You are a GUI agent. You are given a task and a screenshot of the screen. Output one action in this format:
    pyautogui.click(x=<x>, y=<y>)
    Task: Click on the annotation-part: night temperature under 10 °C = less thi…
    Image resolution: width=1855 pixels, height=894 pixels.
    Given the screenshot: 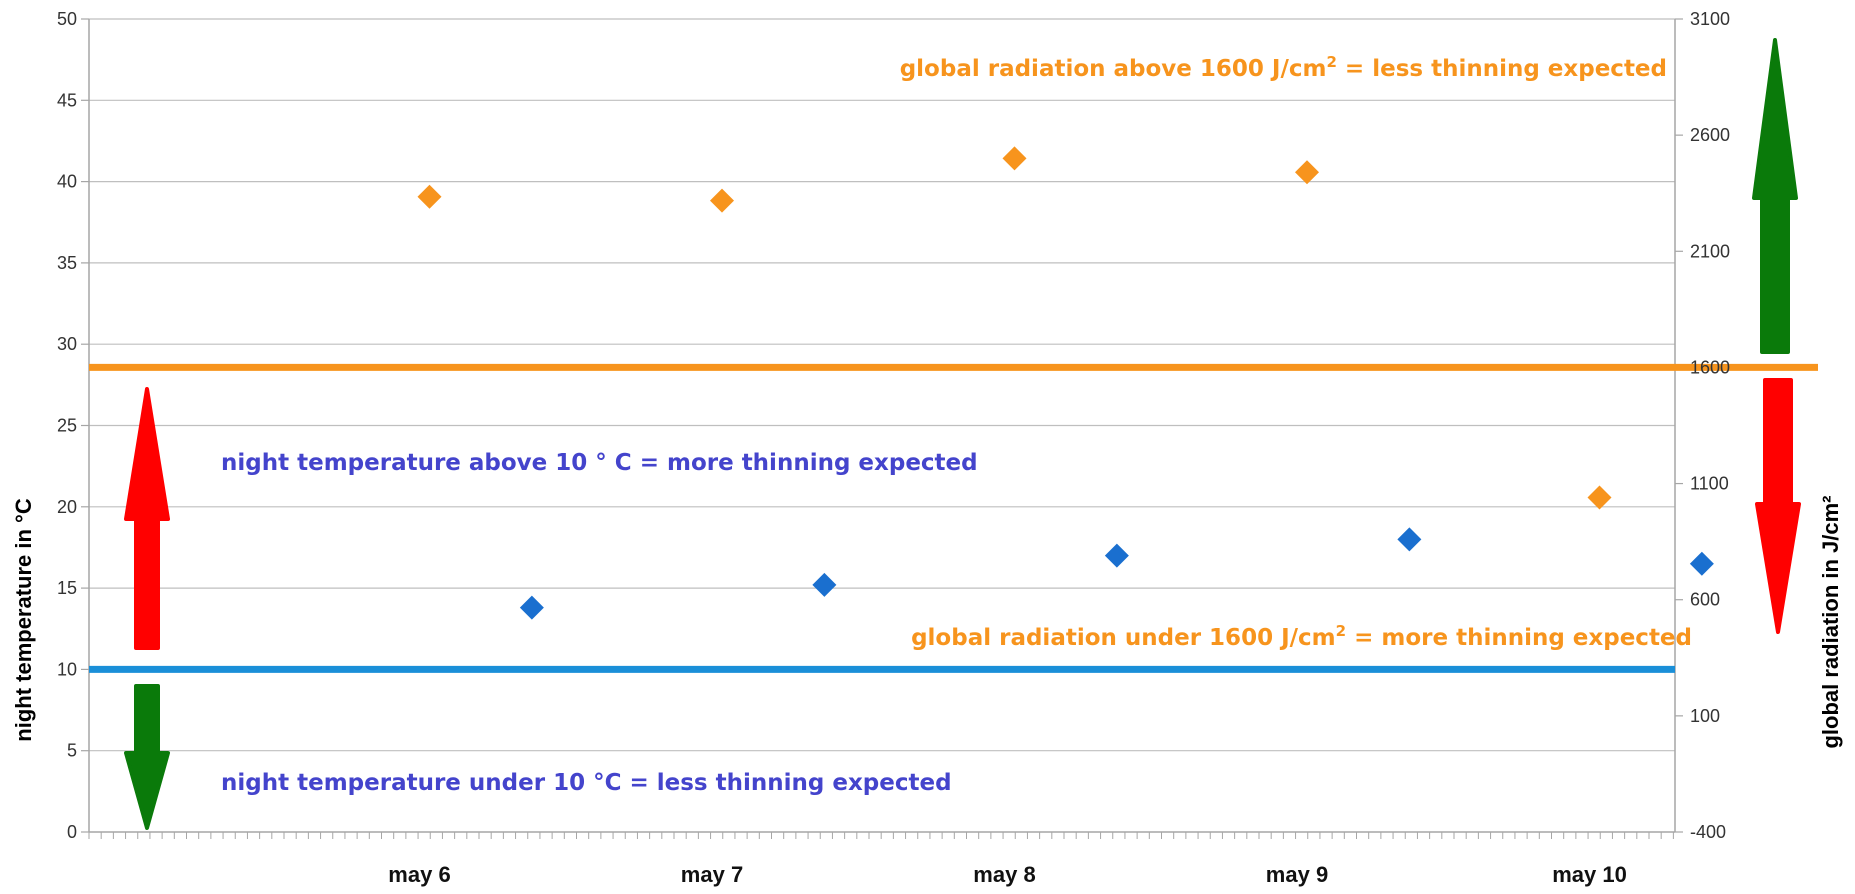 What is the action you would take?
    pyautogui.click(x=586, y=783)
    